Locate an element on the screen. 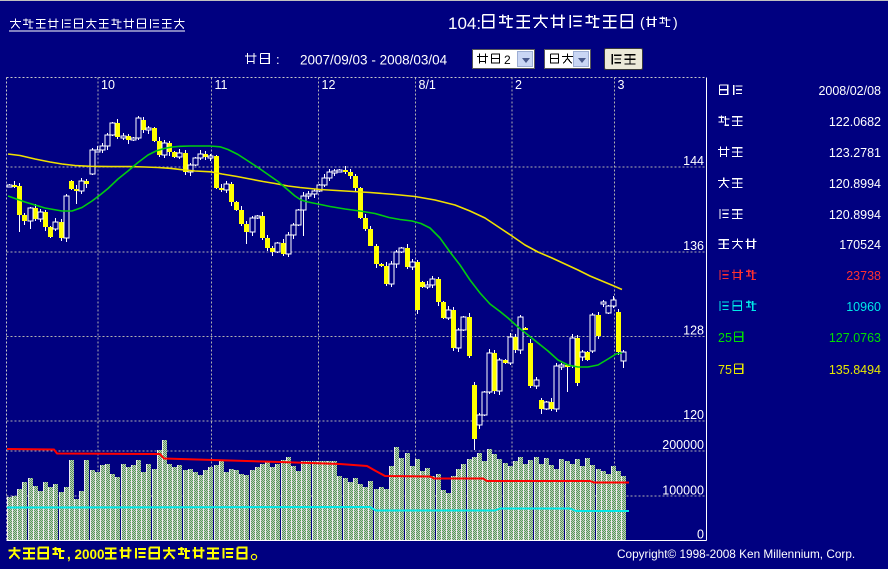 Image resolution: width=888 pixels, height=569 pixels. svg-text: 2008/02/08 is located at coordinates (849, 91).